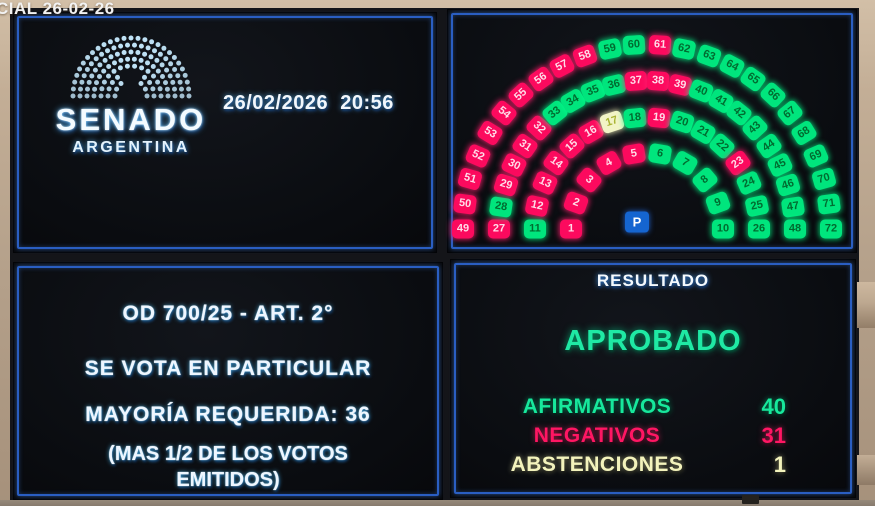 The image size is (875, 506). What do you see at coordinates (308, 103) in the screenshot?
I see `datetime-display: 26/02/2026 20:56` at bounding box center [308, 103].